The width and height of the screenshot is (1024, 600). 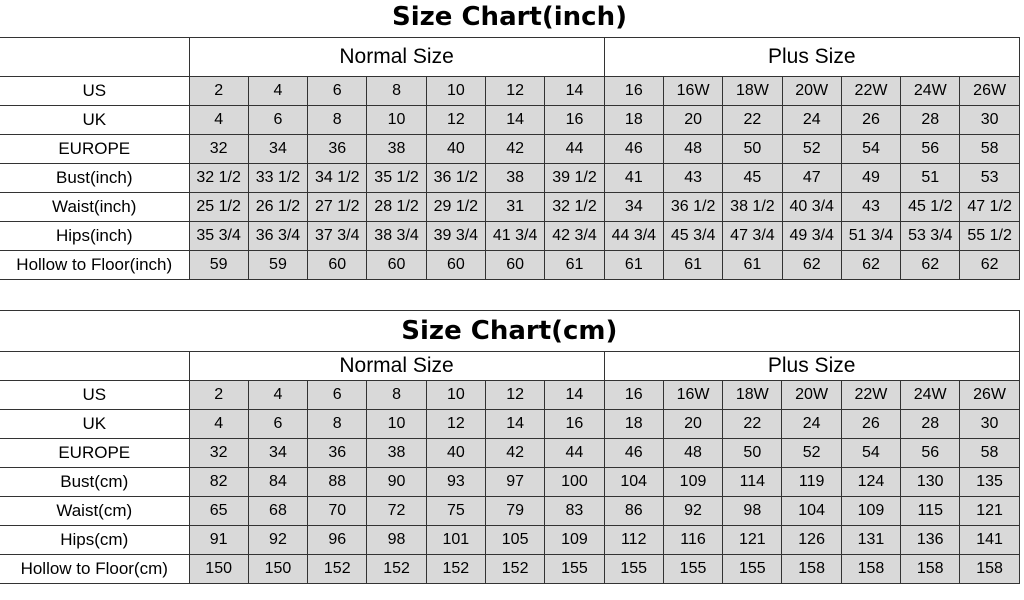 I want to click on table-cell: 26W, so click(x=989, y=395).